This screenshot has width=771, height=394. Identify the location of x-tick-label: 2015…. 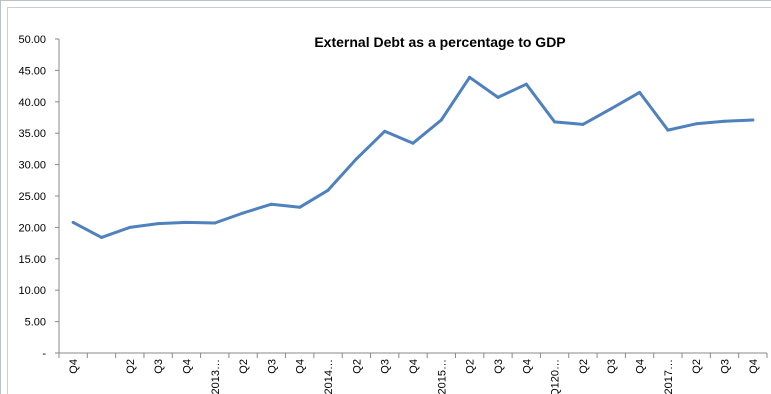
(442, 376).